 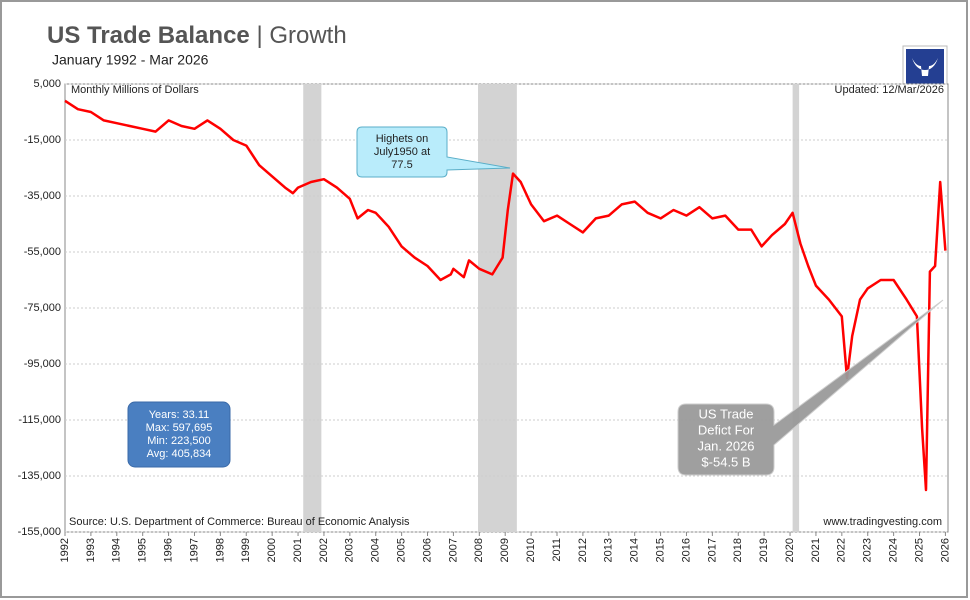 What do you see at coordinates (220, 550) in the screenshot?
I see `x-tick-label: 1998` at bounding box center [220, 550].